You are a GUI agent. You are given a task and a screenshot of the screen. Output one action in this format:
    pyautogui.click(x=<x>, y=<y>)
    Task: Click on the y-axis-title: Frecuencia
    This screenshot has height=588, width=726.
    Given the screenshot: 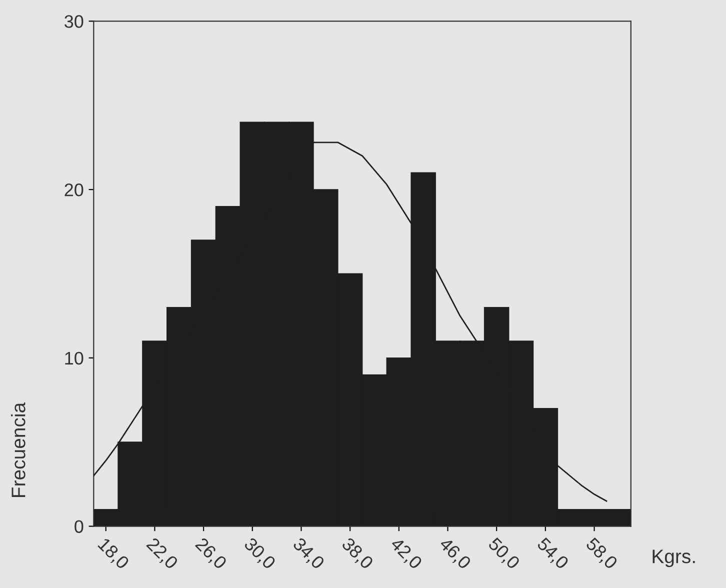 What is the action you would take?
    pyautogui.click(x=18, y=449)
    